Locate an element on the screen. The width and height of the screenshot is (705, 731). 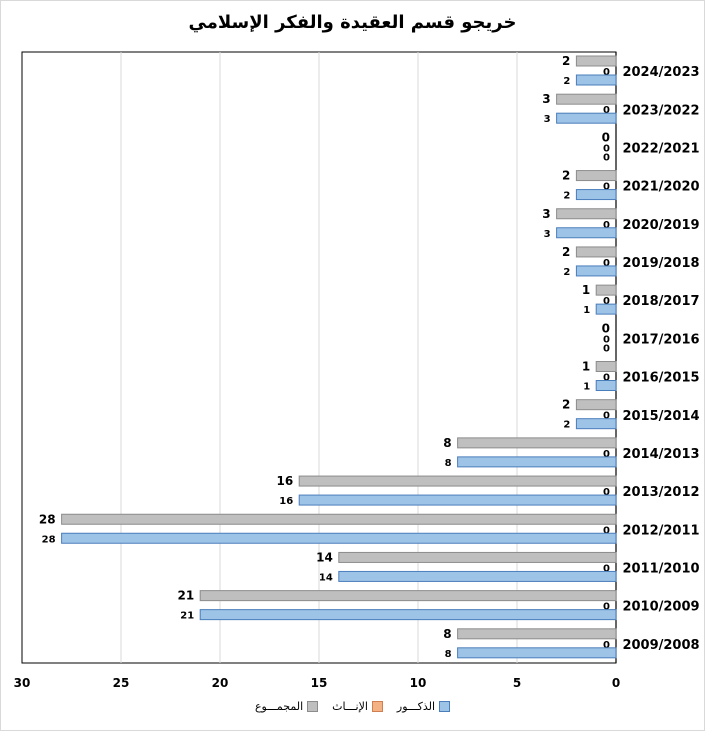
data-label-male: 21 is located at coordinates (187, 616).